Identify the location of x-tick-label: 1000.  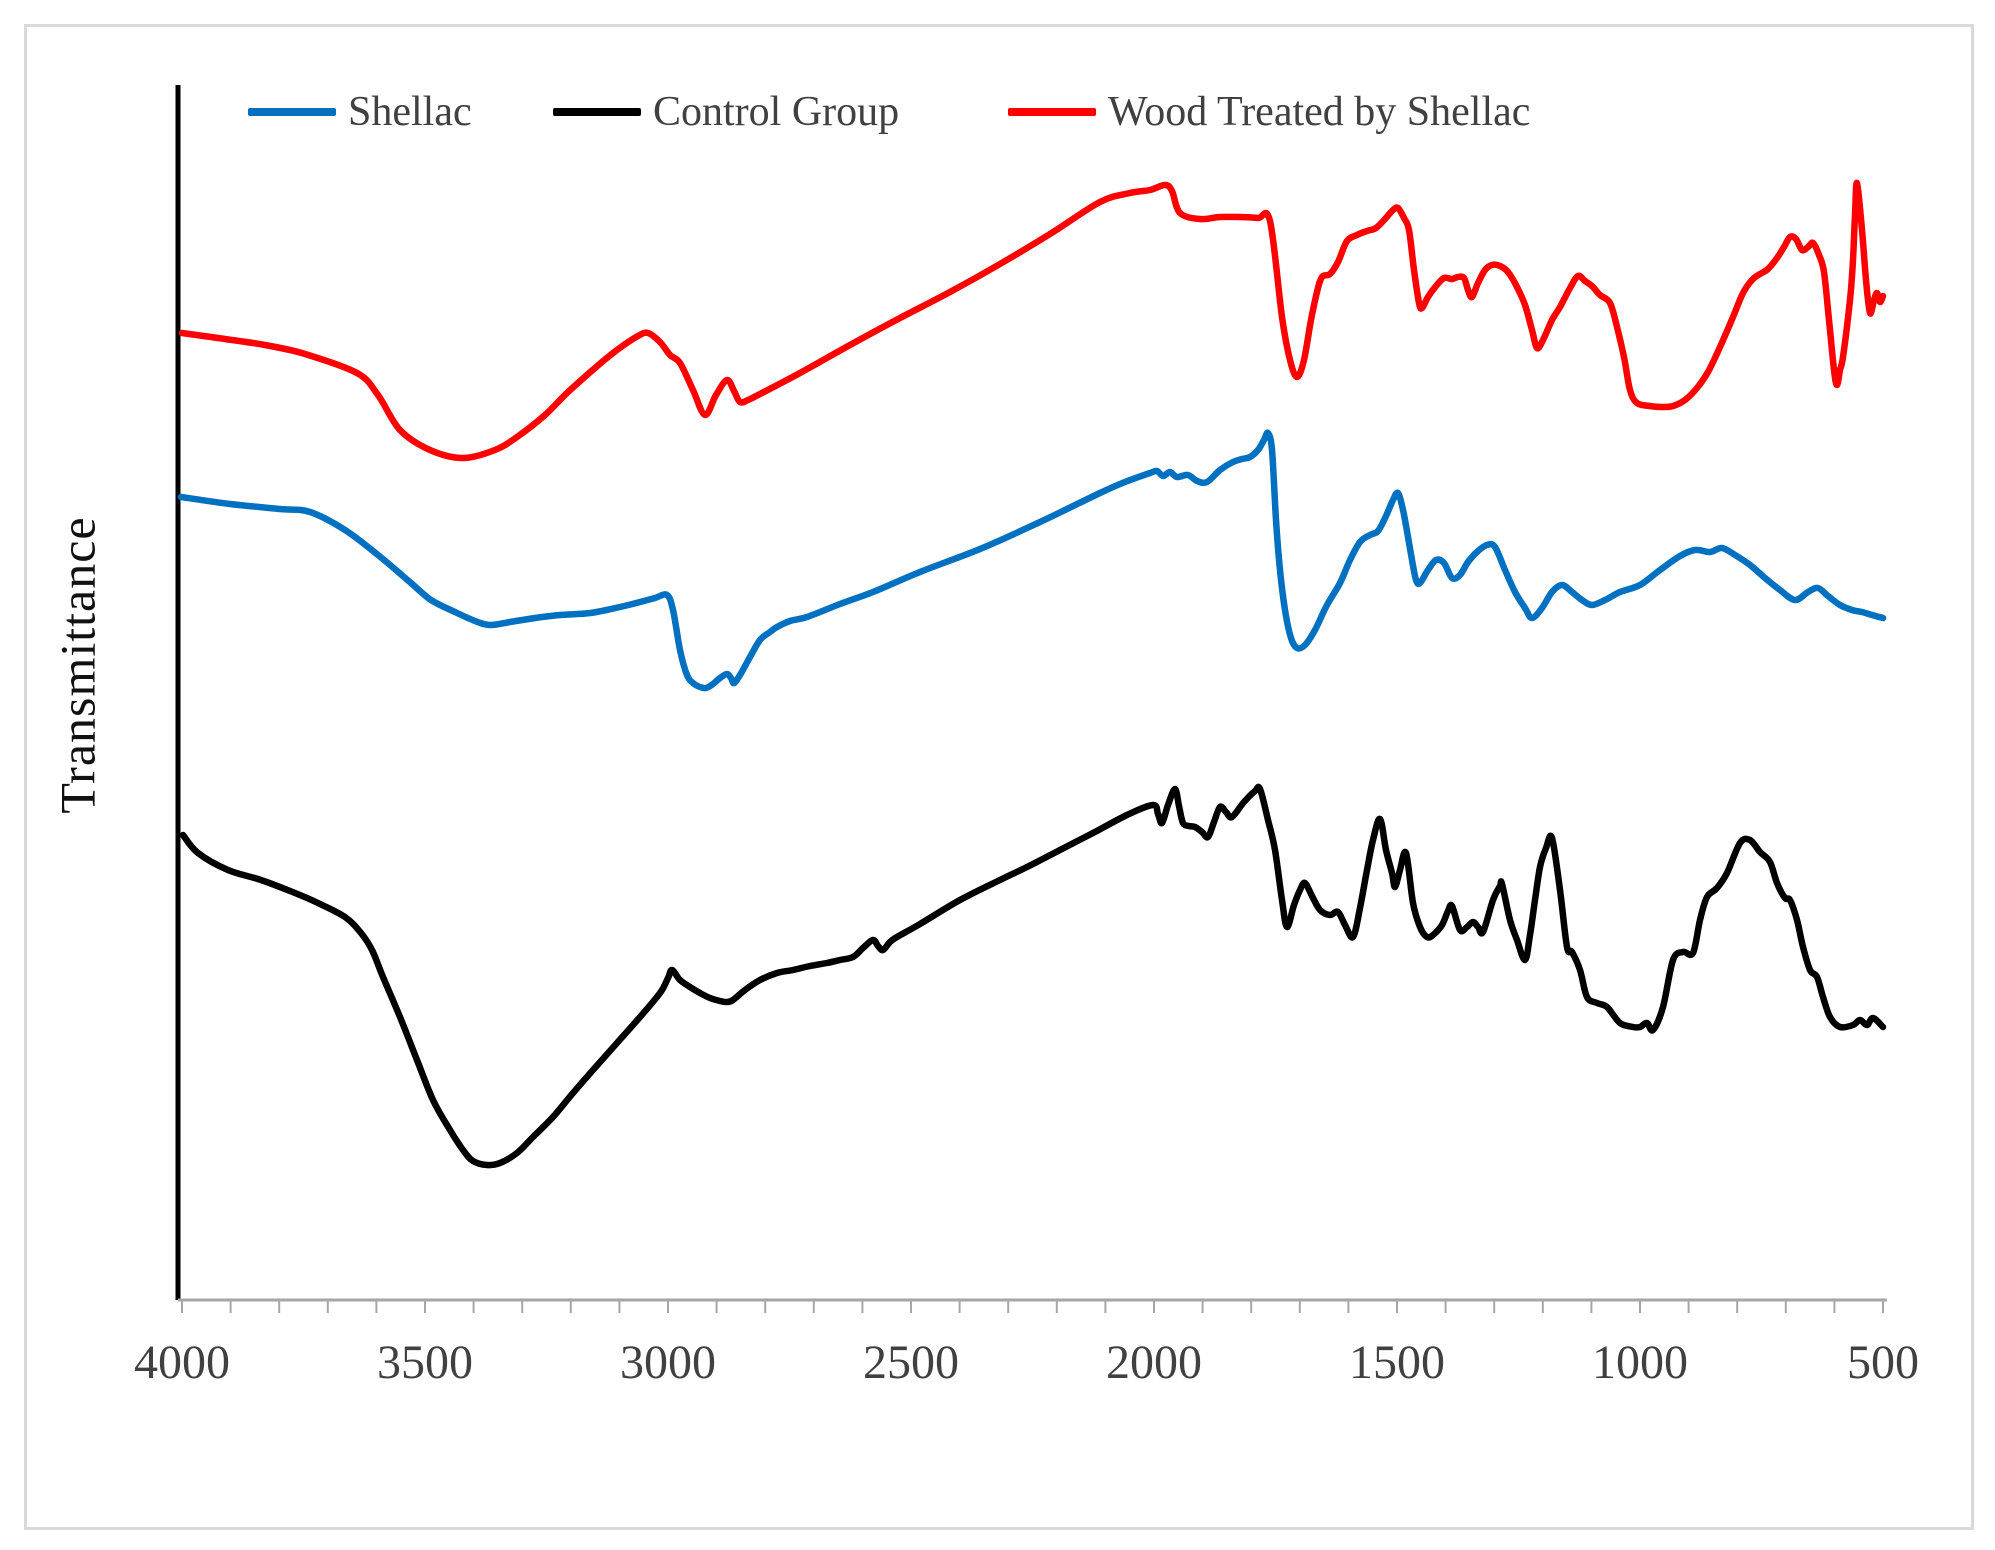
(1640, 1362).